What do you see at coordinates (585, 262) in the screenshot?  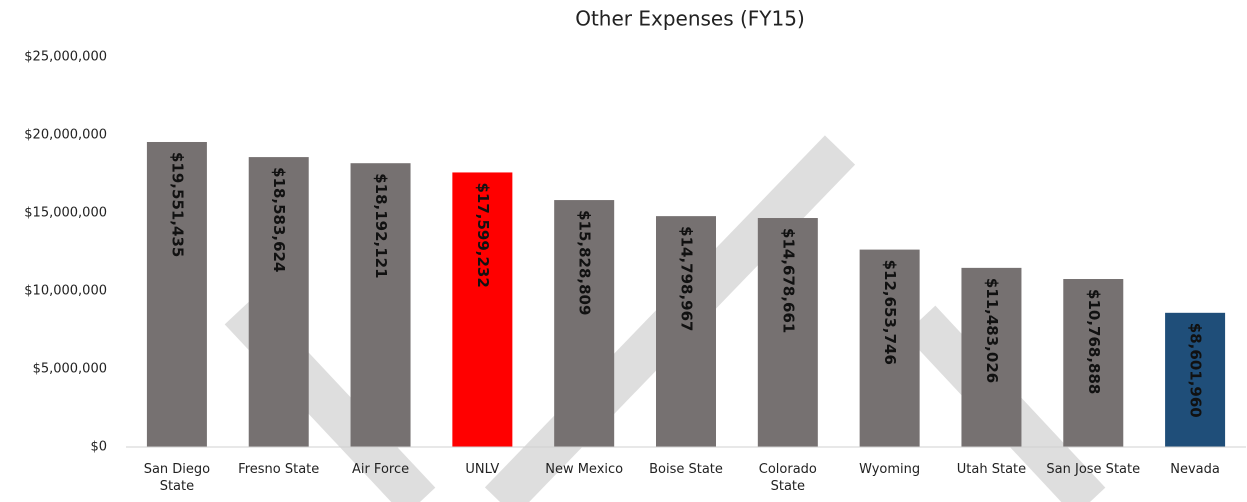 I see `value-label: $15,828,809` at bounding box center [585, 262].